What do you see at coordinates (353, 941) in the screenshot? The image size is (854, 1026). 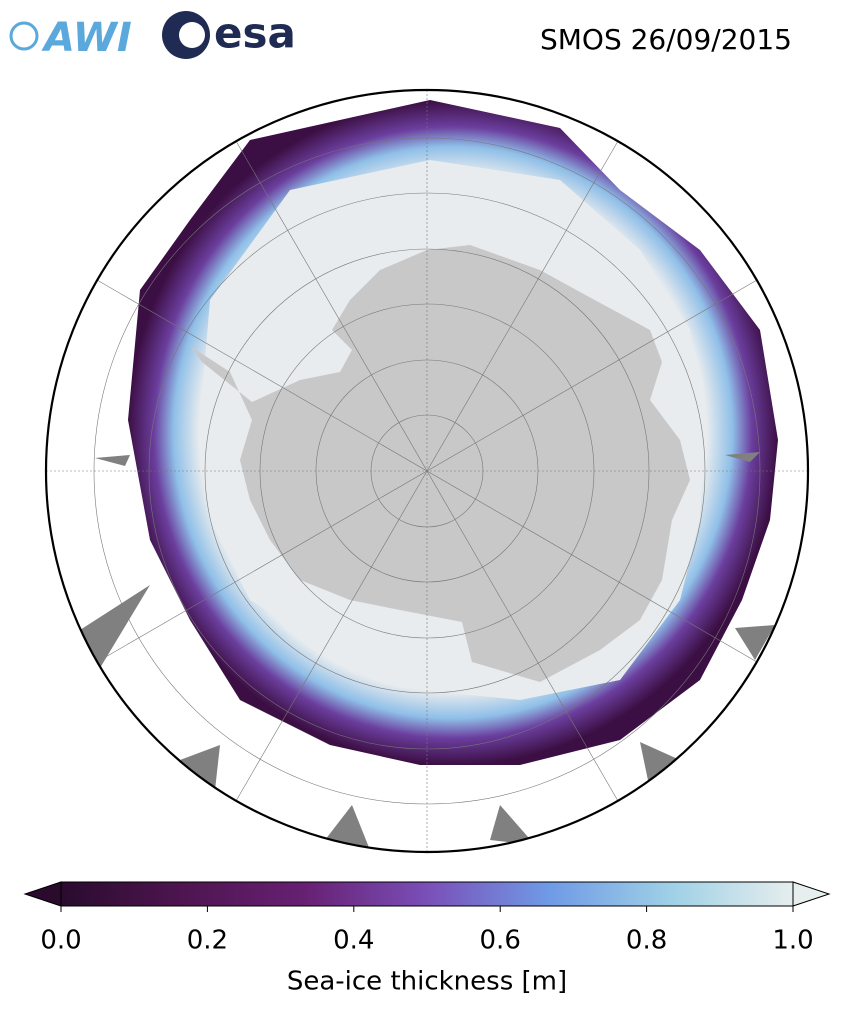 I see `colorbar-tick-label: 0.4` at bounding box center [353, 941].